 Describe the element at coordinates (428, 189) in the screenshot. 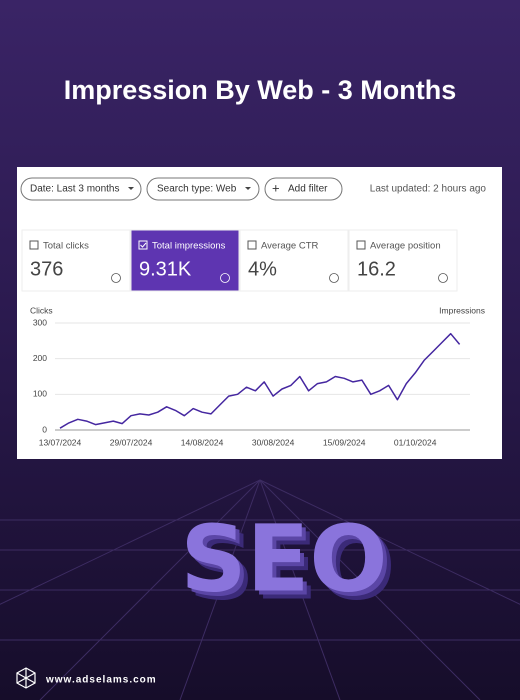

I see `last-updated: Last updated: 2 hours ago` at that location.